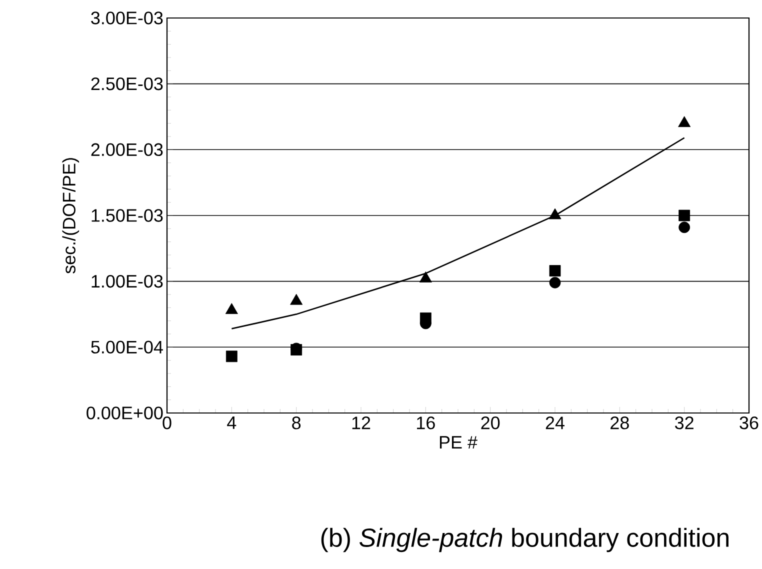  Describe the element at coordinates (127, 215) in the screenshot. I see `y-tick-label: 1.50E-03` at that location.